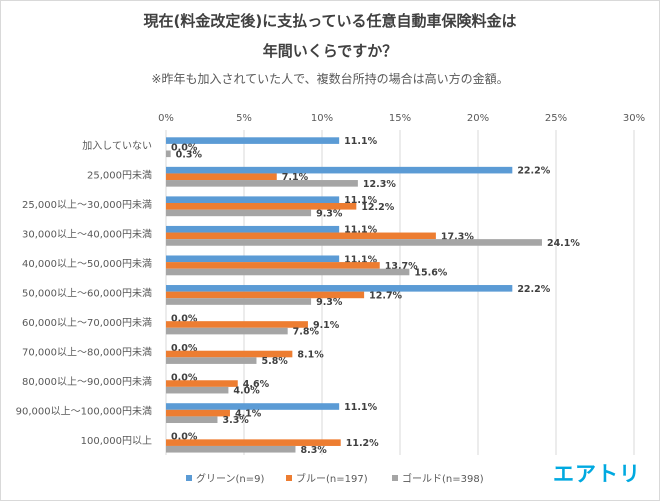 This screenshot has width=660, height=501. I want to click on data-label: 8.1%, so click(310, 355).